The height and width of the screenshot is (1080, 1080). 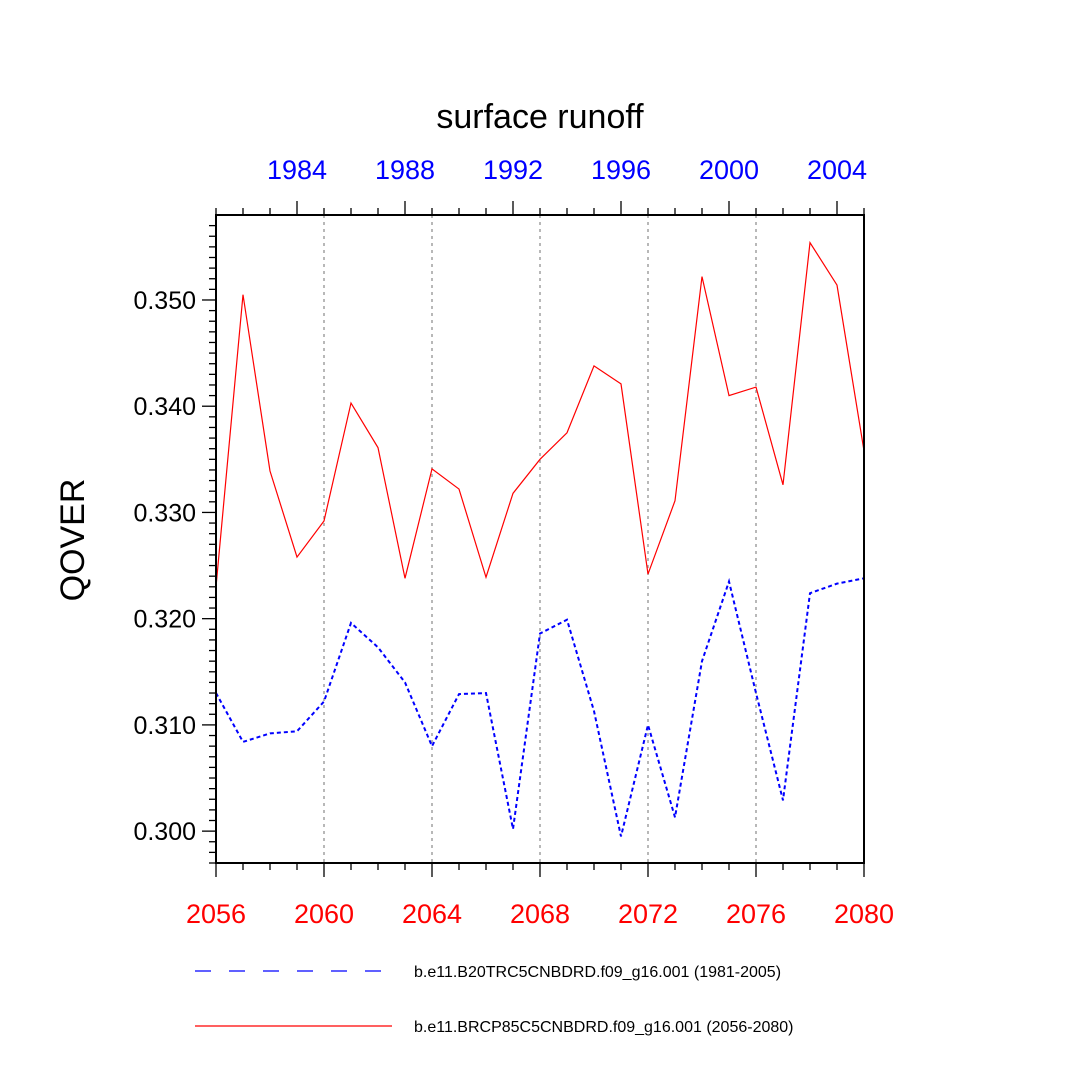 What do you see at coordinates (164, 726) in the screenshot?
I see `y-tick-label: 0.310` at bounding box center [164, 726].